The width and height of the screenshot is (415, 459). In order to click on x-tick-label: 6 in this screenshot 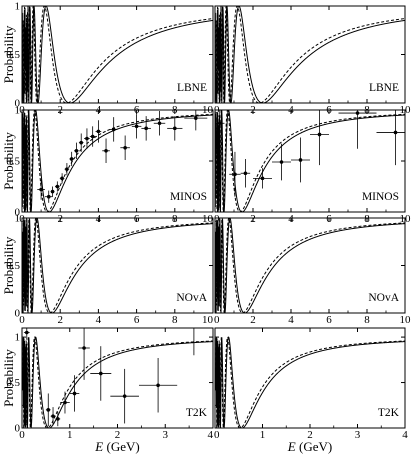, I will do `click(329, 320)`.